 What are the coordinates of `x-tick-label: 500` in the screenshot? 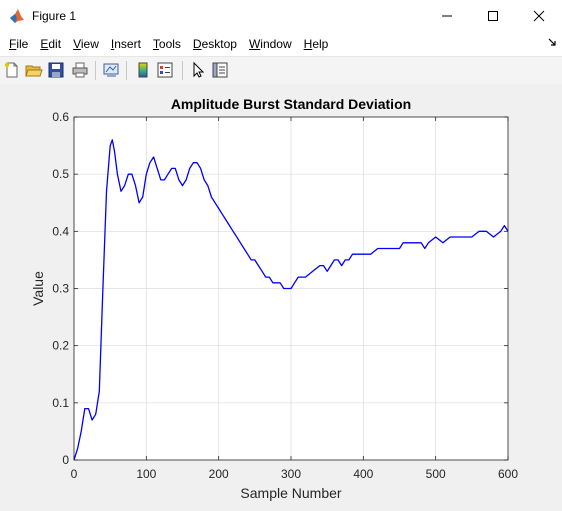 It's located at (436, 474).